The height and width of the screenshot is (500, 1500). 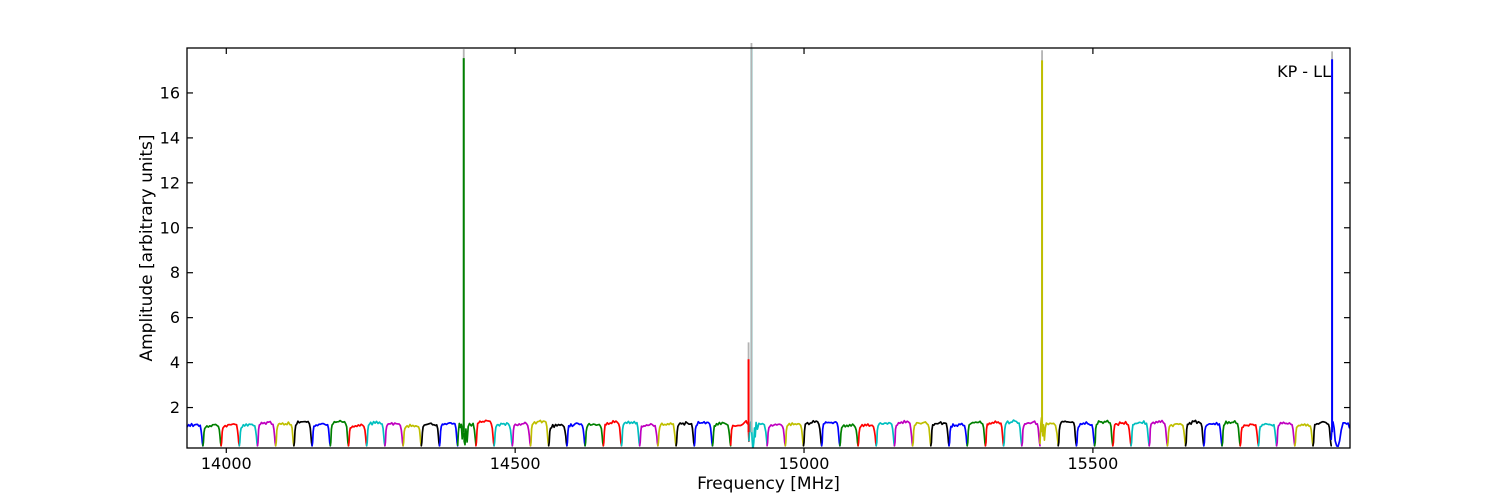 I want to click on y-tick-label: 6, so click(x=175, y=317).